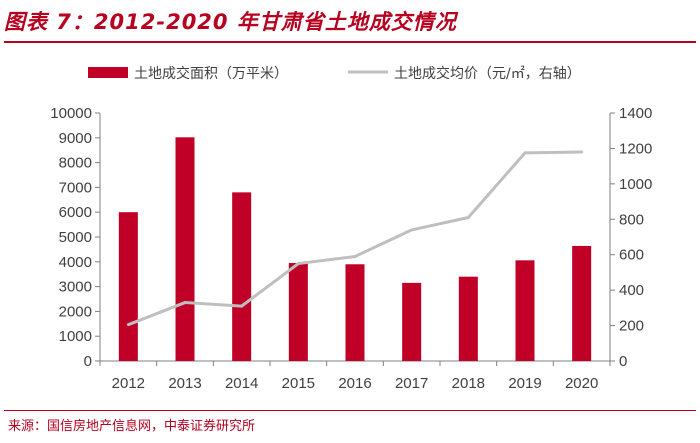 The image size is (700, 443). I want to click on y-left-tick-label: 5000, so click(75, 237).